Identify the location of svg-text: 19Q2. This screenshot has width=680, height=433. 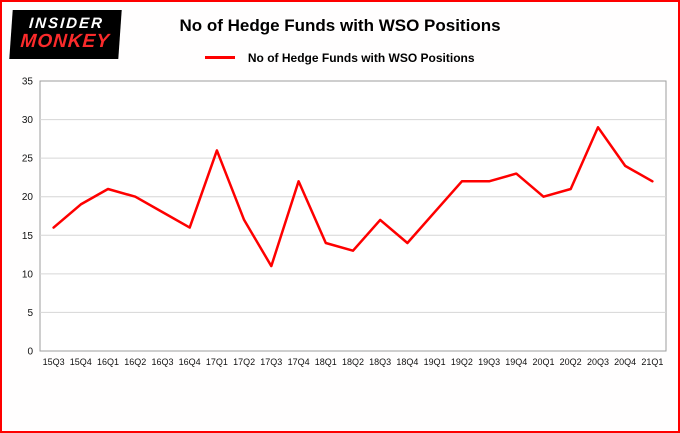
(462, 362).